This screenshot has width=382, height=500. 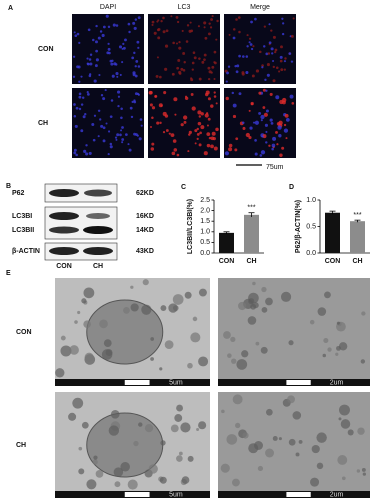 I want to click on bar, so click(x=332, y=232).